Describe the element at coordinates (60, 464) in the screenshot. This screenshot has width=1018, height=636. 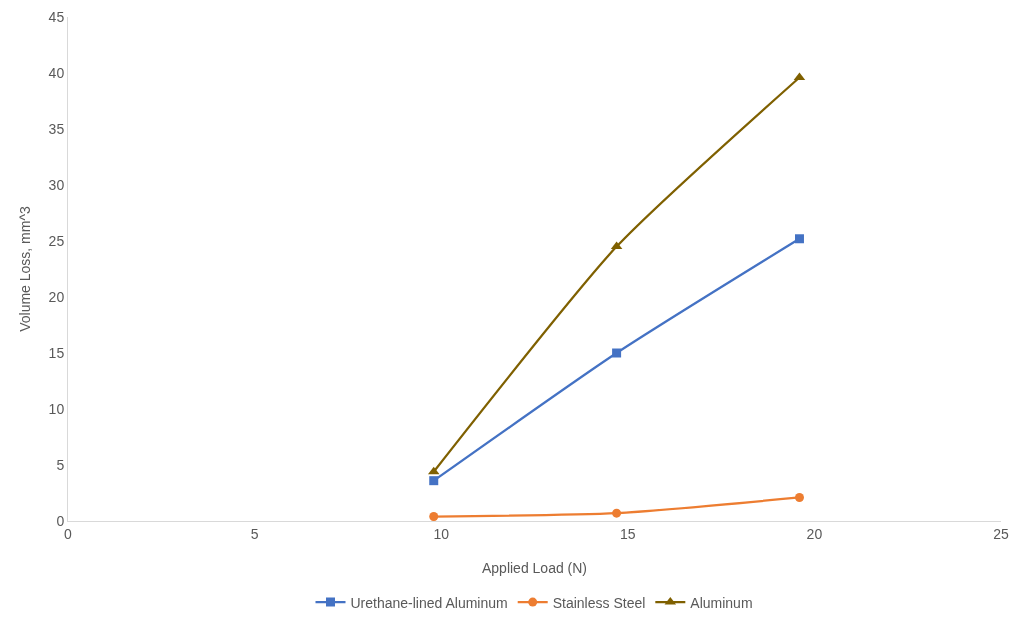
I see `y-tick-label: 5` at that location.